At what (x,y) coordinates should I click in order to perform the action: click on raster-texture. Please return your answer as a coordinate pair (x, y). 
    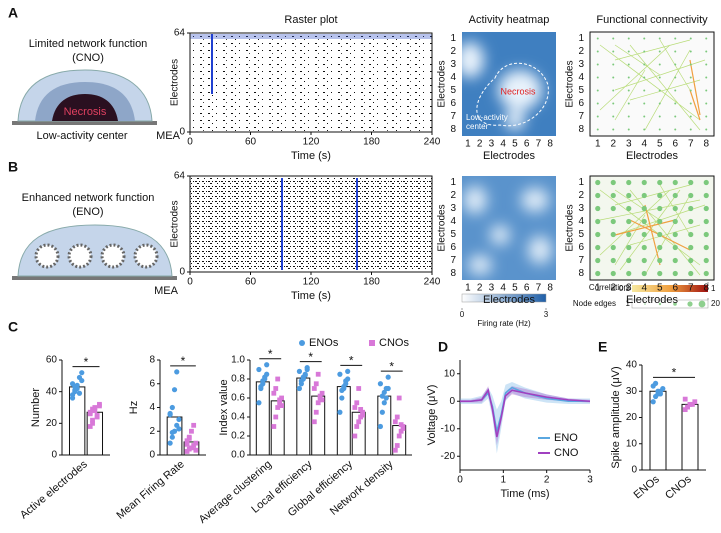
    Looking at the image, I should click on (311, 224).